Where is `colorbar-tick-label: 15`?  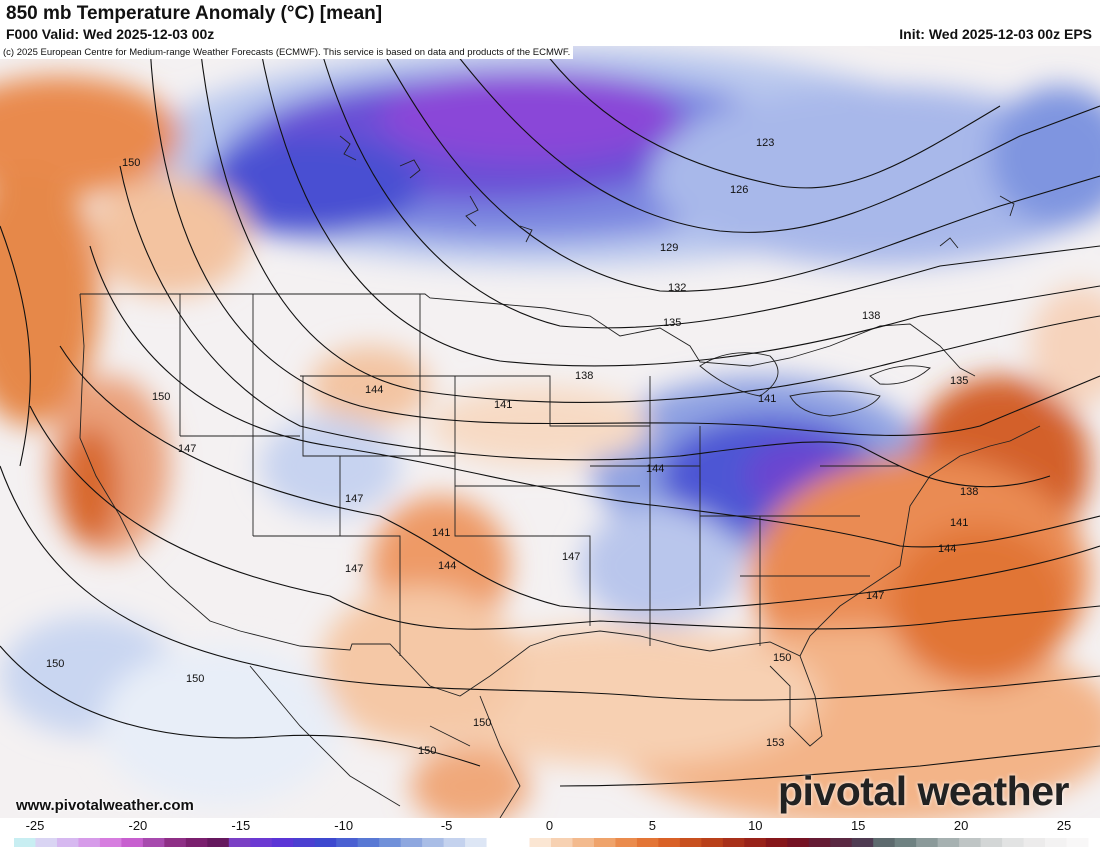 colorbar-tick-label: 15 is located at coordinates (858, 825).